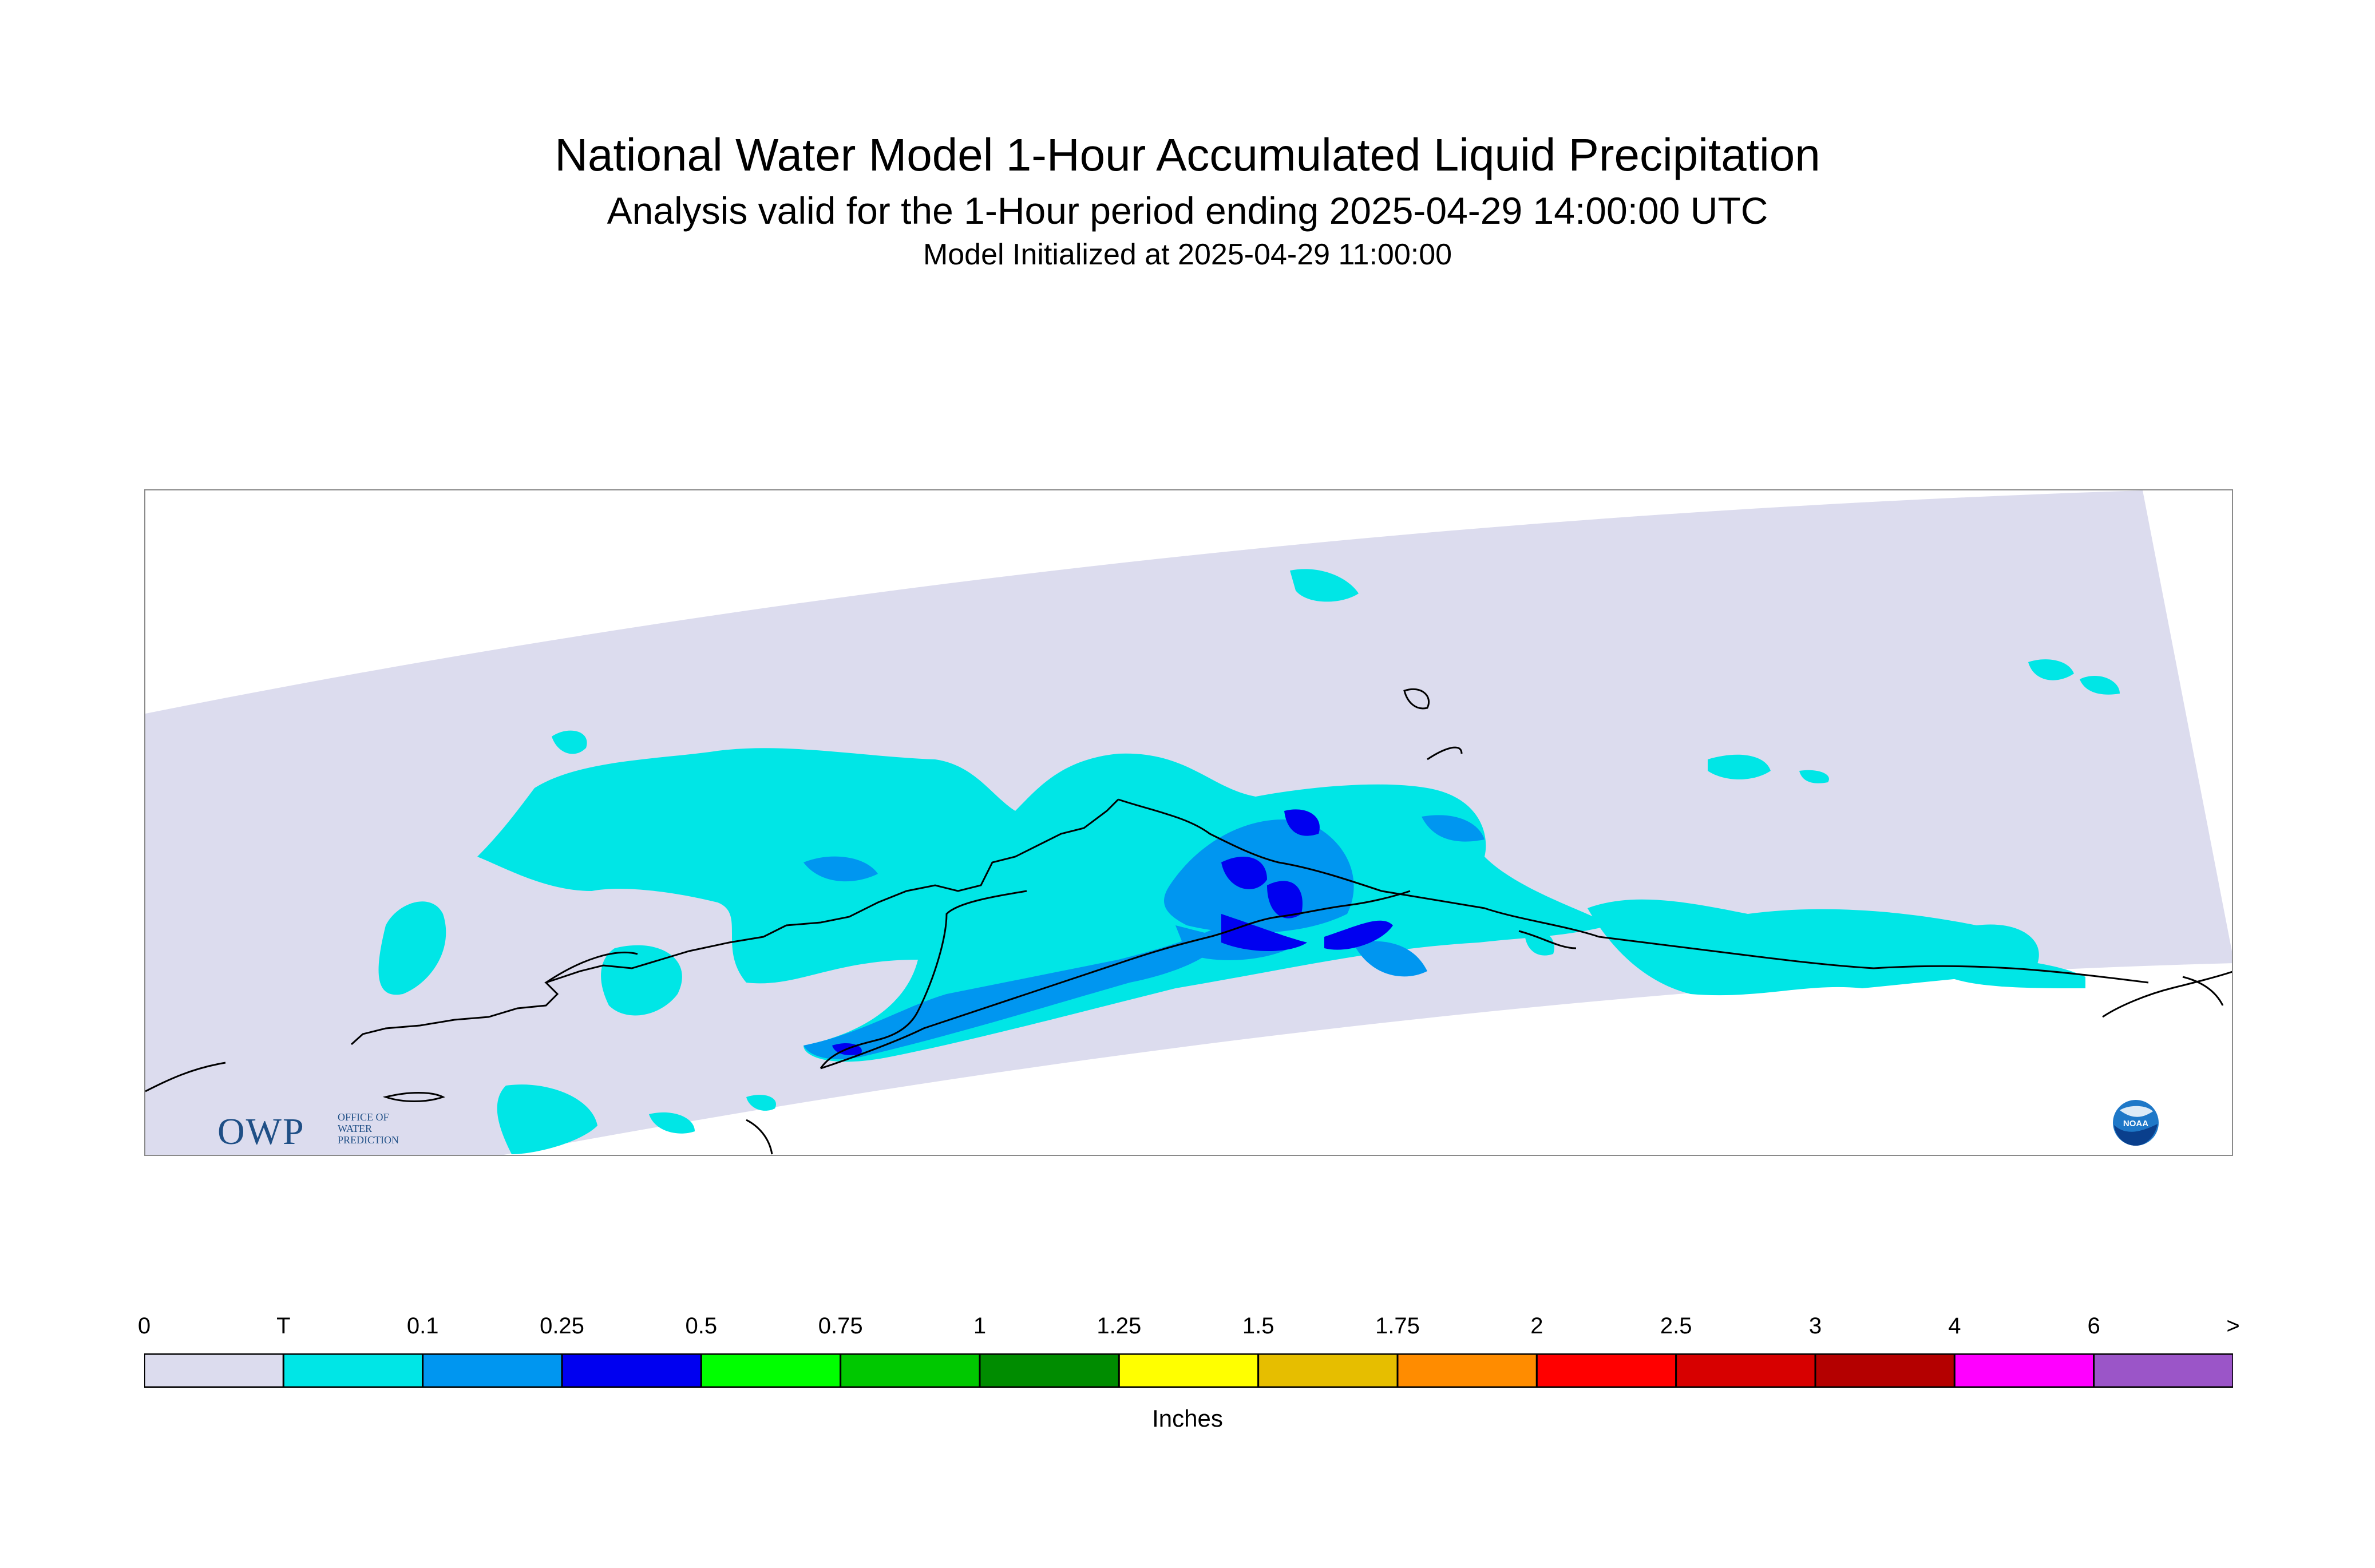  What do you see at coordinates (326, 1131) in the screenshot?
I see `owp-logo: OWP OFFICE OF WATER PREDICTION` at bounding box center [326, 1131].